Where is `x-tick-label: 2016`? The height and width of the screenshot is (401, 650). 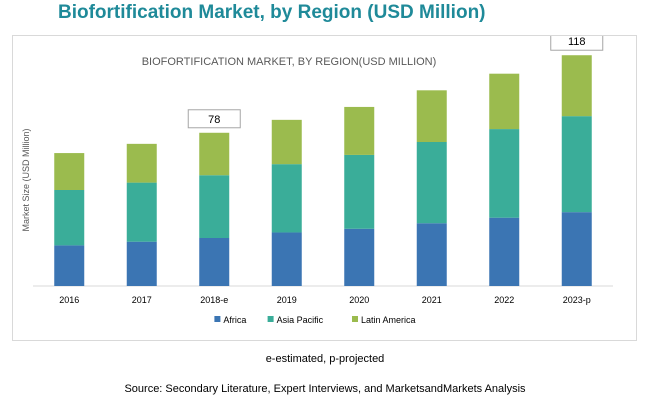
x-tick-label: 2016 is located at coordinates (69, 300).